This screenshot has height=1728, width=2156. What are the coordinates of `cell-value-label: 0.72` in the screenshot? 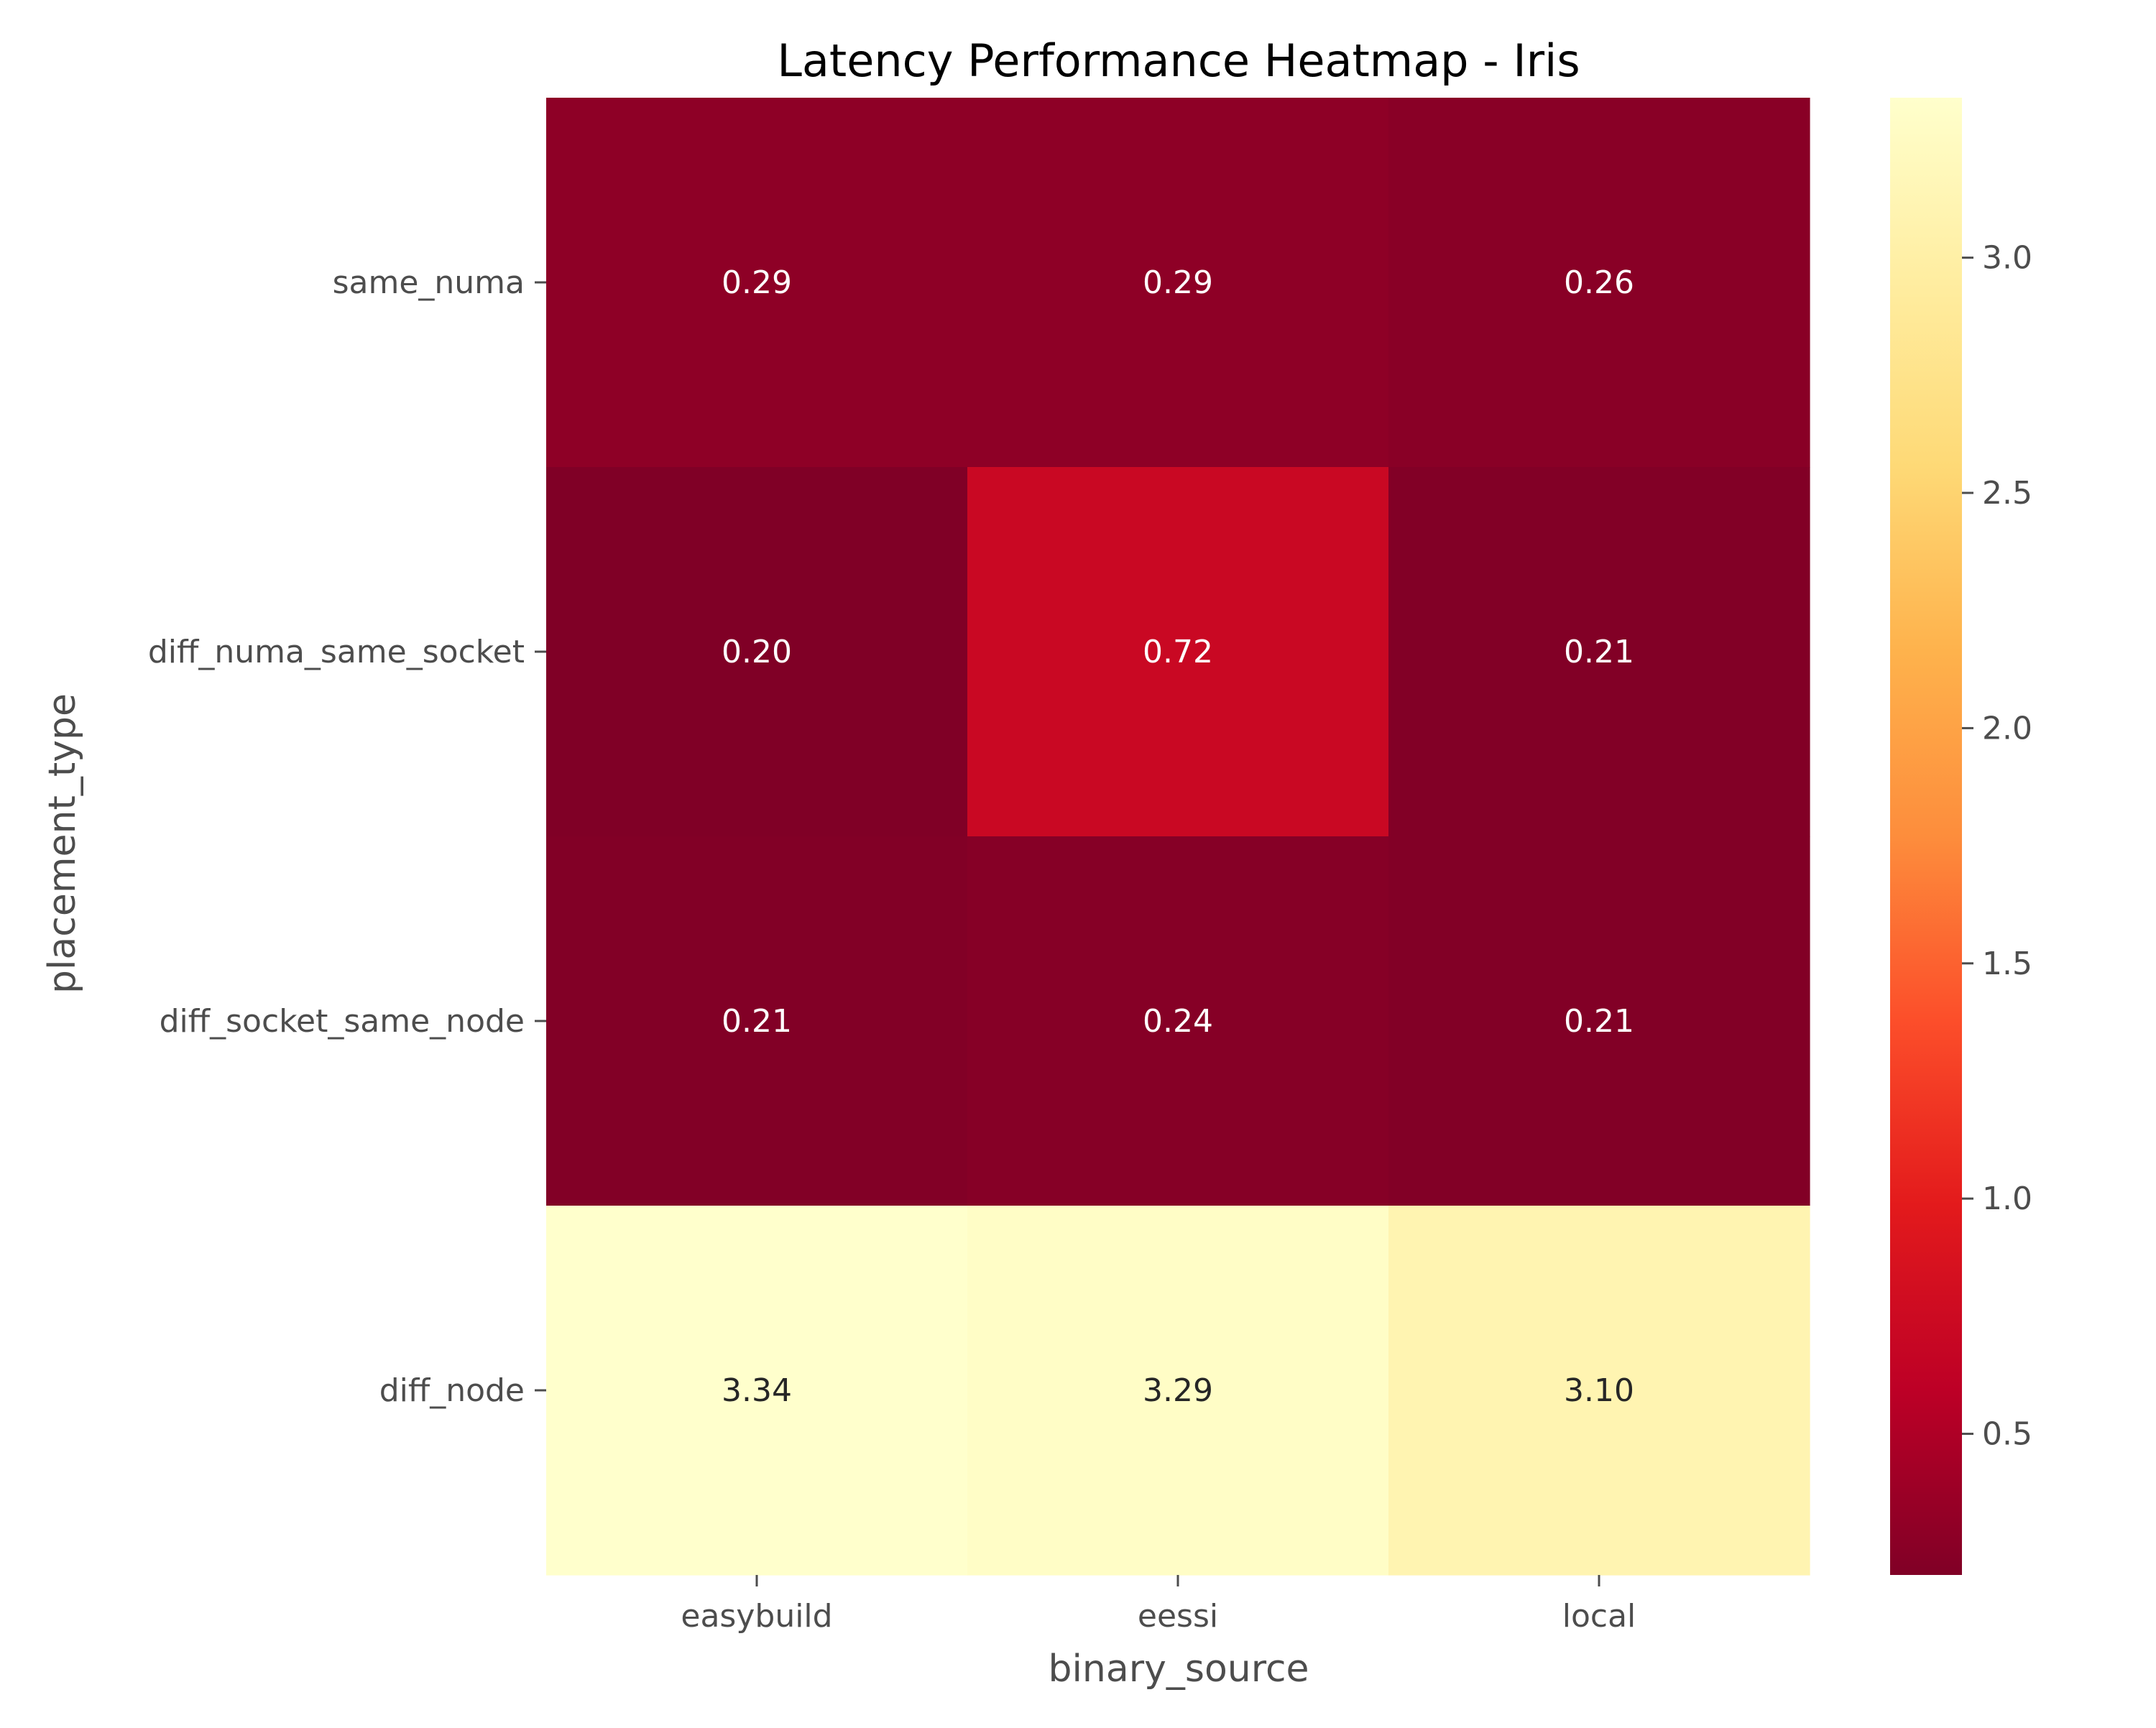 It's located at (1178, 652).